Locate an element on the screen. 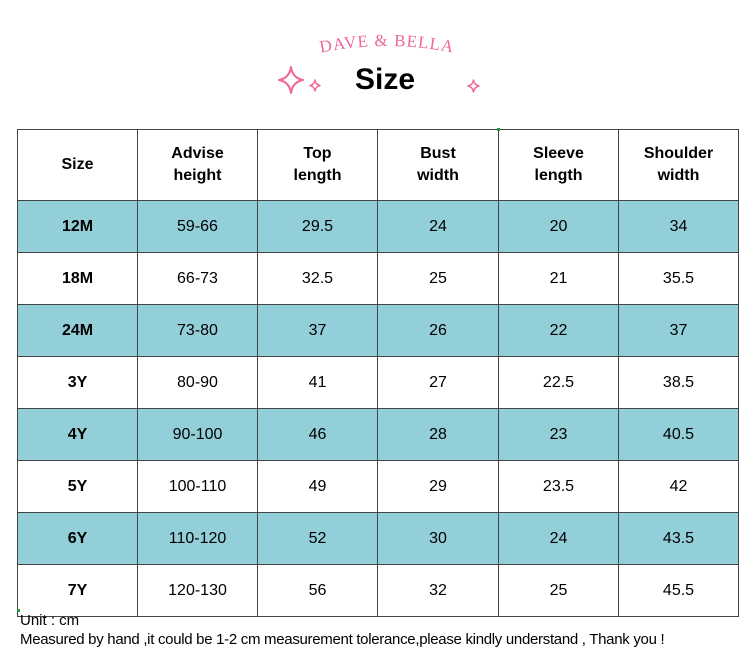  top-length-cell: 37 is located at coordinates (317, 330).